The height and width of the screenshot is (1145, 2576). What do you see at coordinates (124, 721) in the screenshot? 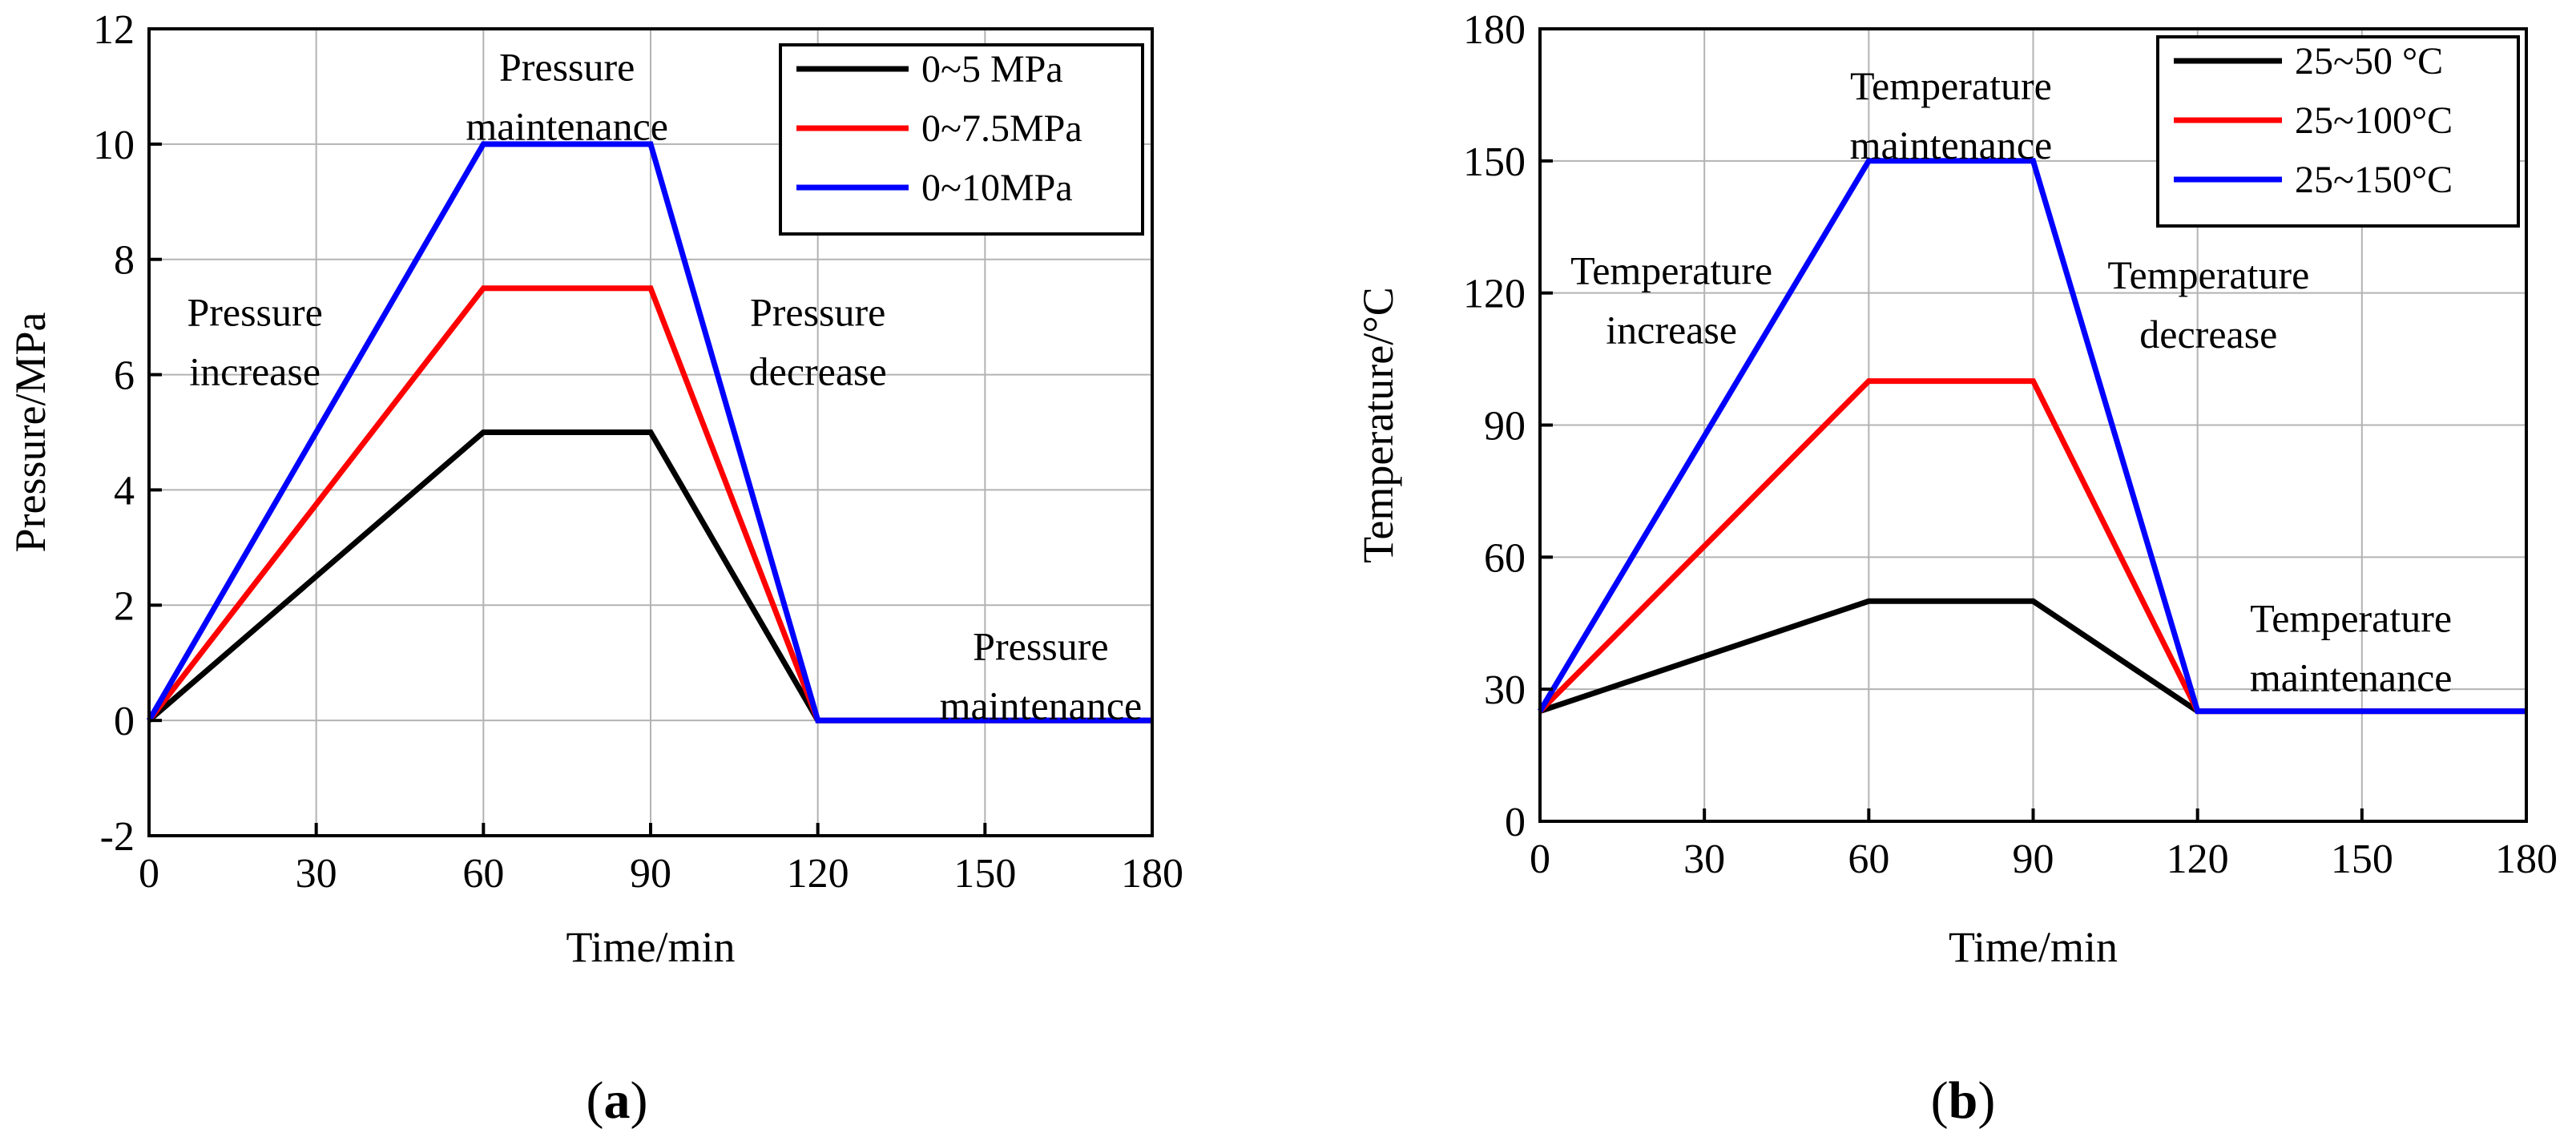
I see `pressure-y-tick-label-1: 0` at bounding box center [124, 721].